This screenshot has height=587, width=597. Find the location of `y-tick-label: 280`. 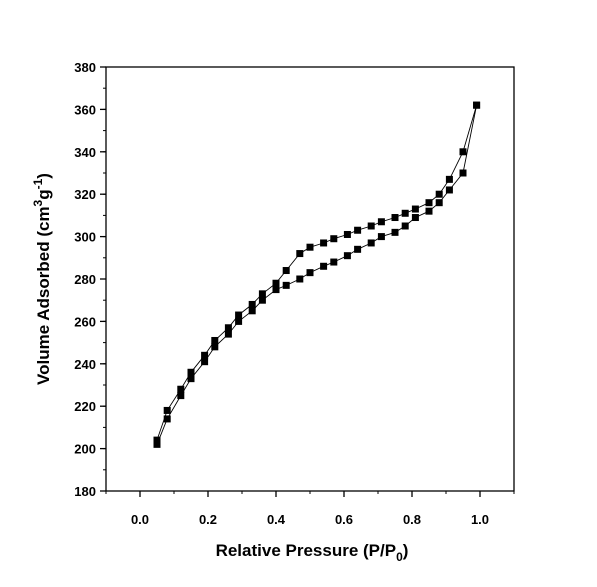

y-tick-label: 280 is located at coordinates (85, 279).